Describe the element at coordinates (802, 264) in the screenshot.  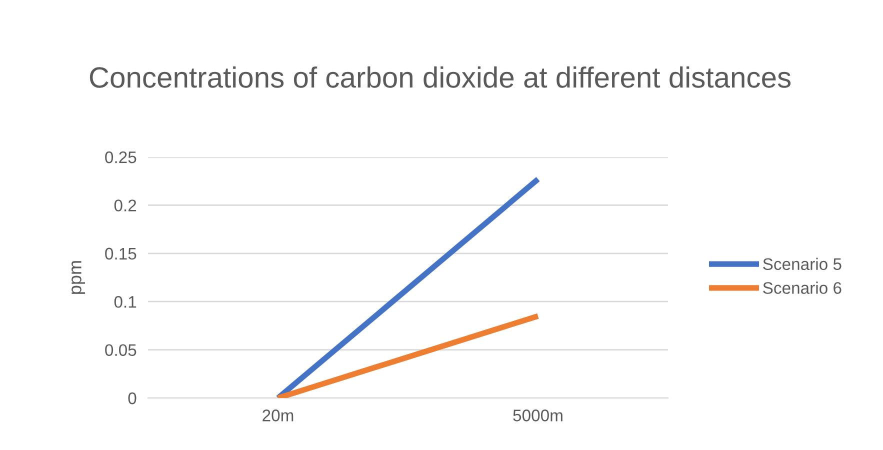
I see `legend-label: Scenario 5` at that location.